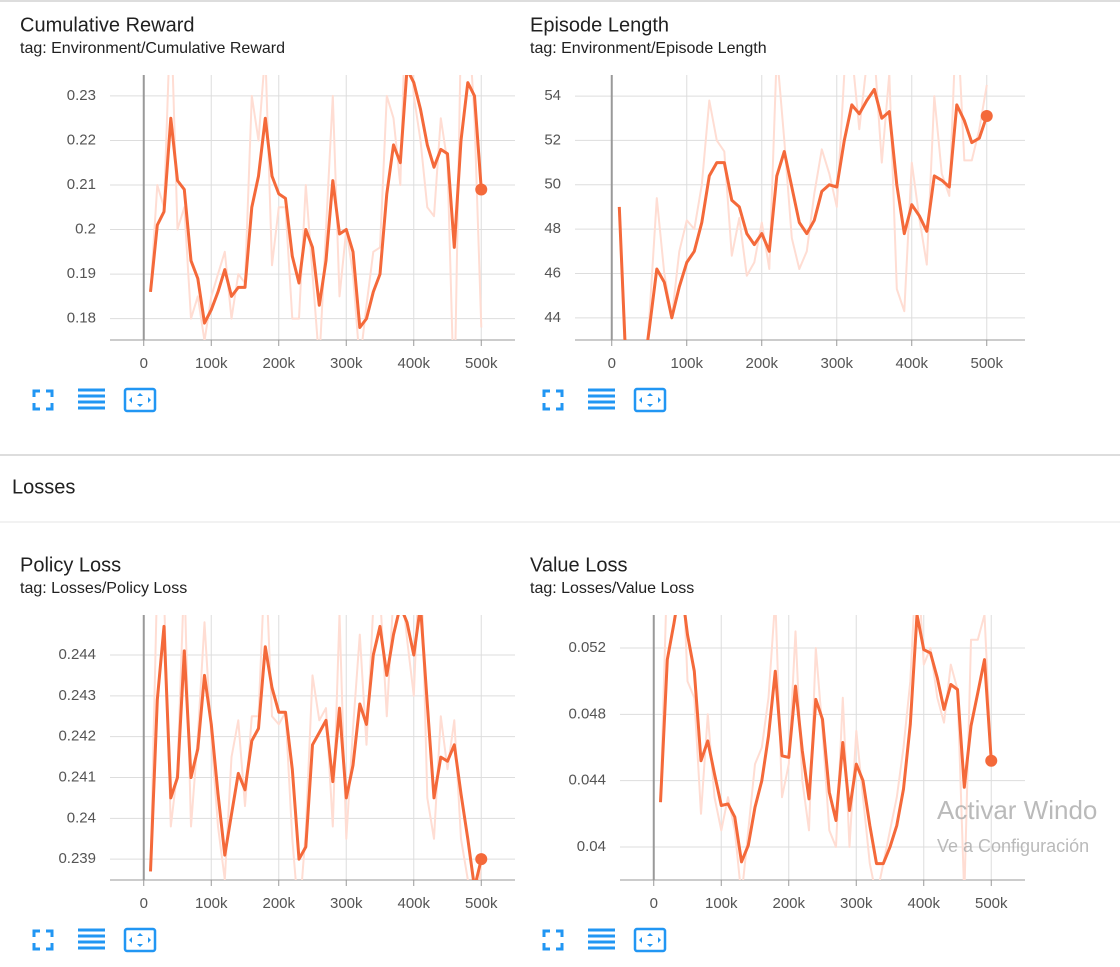 The image size is (1120, 967). Describe the element at coordinates (591, 846) in the screenshot. I see `y-tick-label: 0.04` at that location.